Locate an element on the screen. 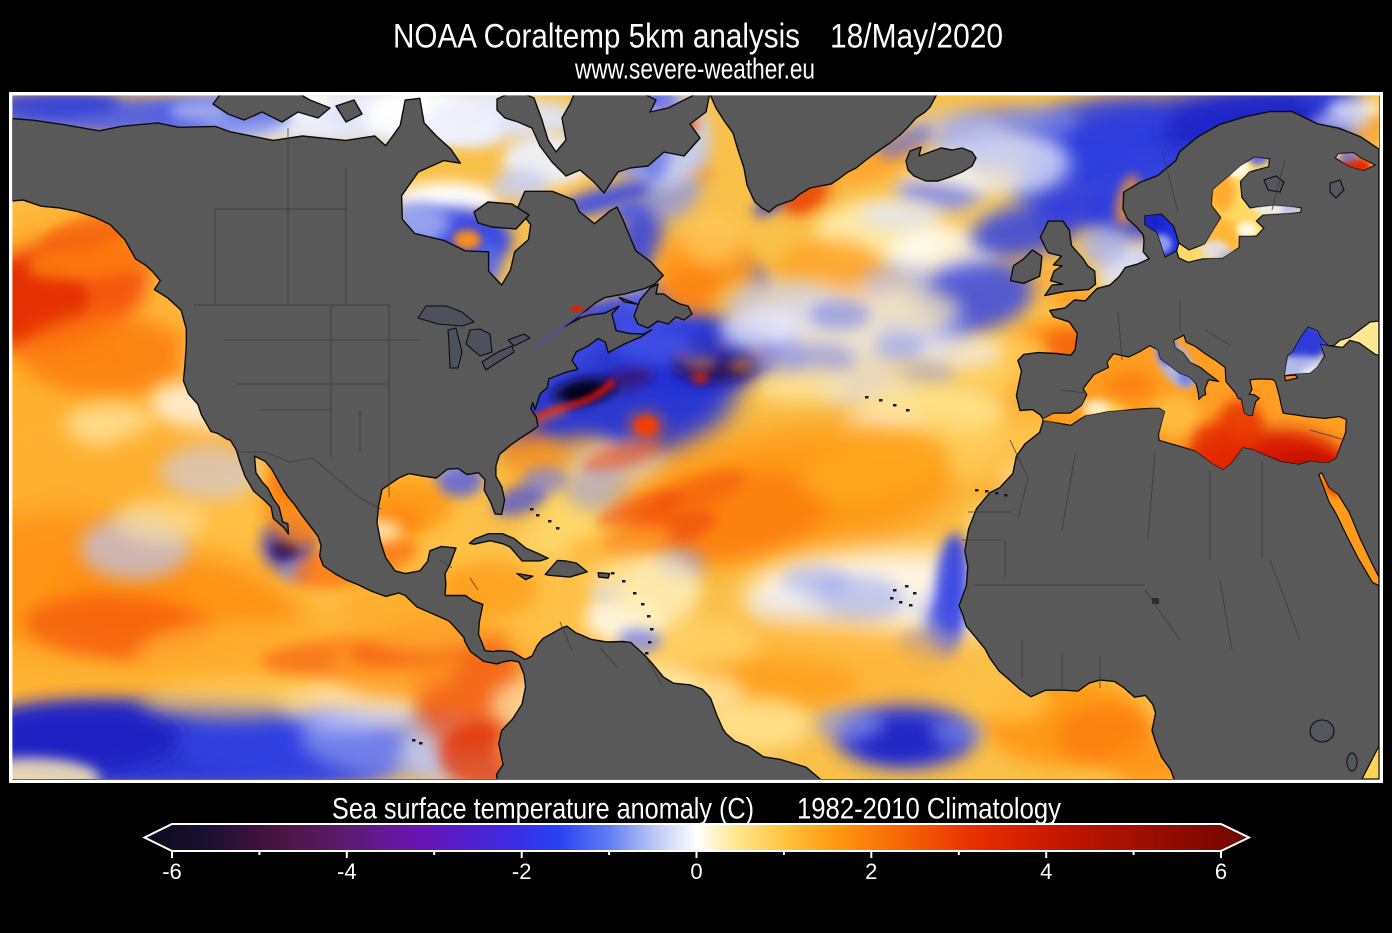 Image resolution: width=1392 pixels, height=933 pixels. svg-text: 2 is located at coordinates (871, 871).